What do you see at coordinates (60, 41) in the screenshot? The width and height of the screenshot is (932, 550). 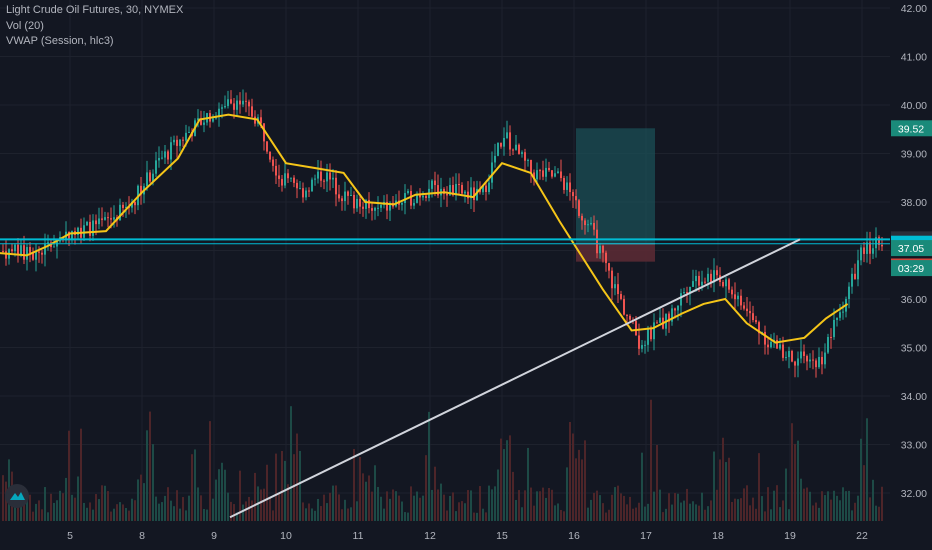 I see `vwap-indicator-label: VWAP (Session, hlc3)` at bounding box center [60, 41].